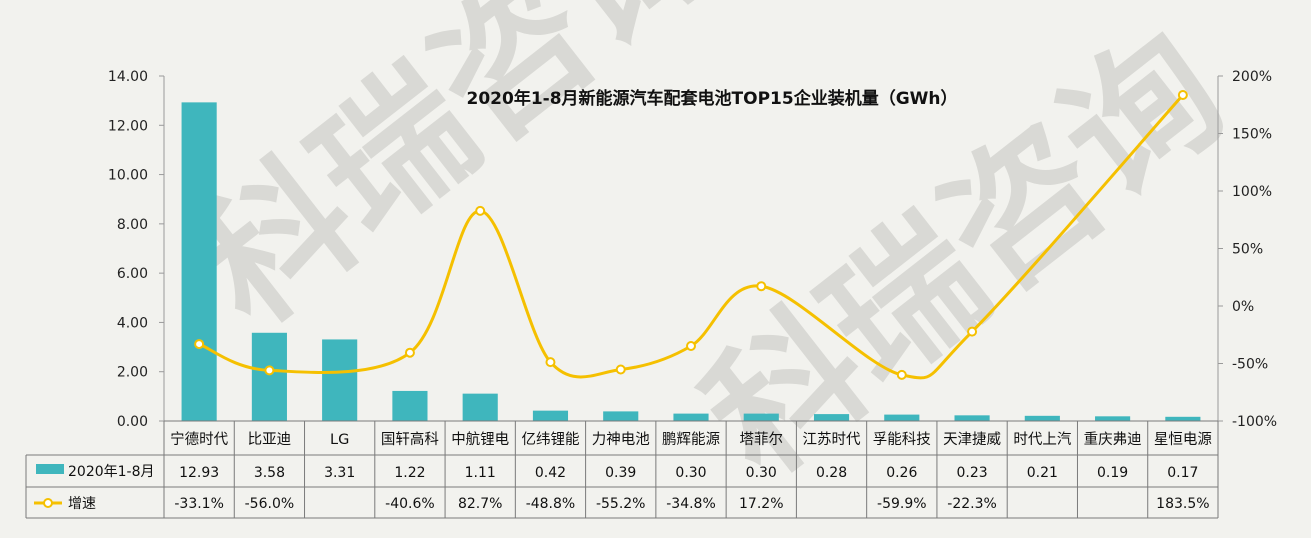  Describe the element at coordinates (199, 344) in the screenshot. I see `growth-point-宁德时代` at that location.